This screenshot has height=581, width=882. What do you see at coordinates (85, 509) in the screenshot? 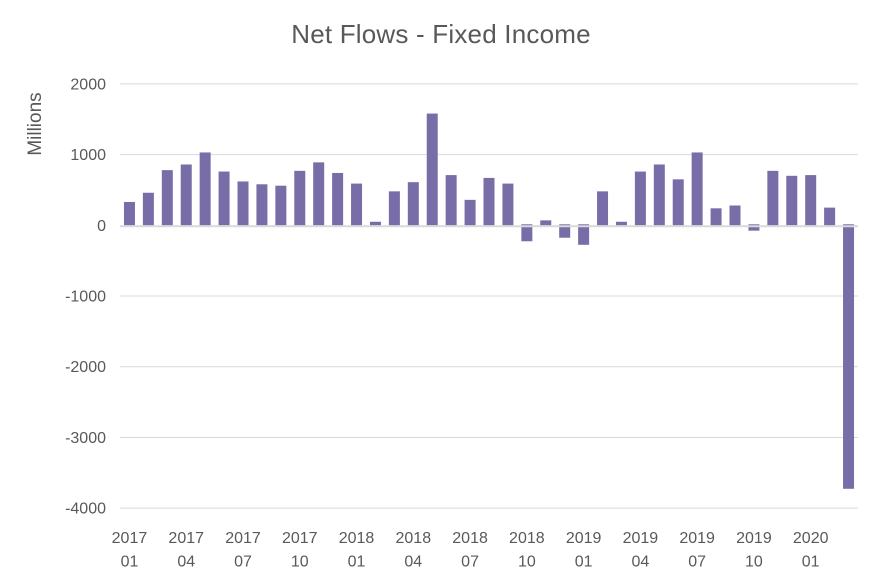
I see `y-tick-label: -4000` at bounding box center [85, 509].